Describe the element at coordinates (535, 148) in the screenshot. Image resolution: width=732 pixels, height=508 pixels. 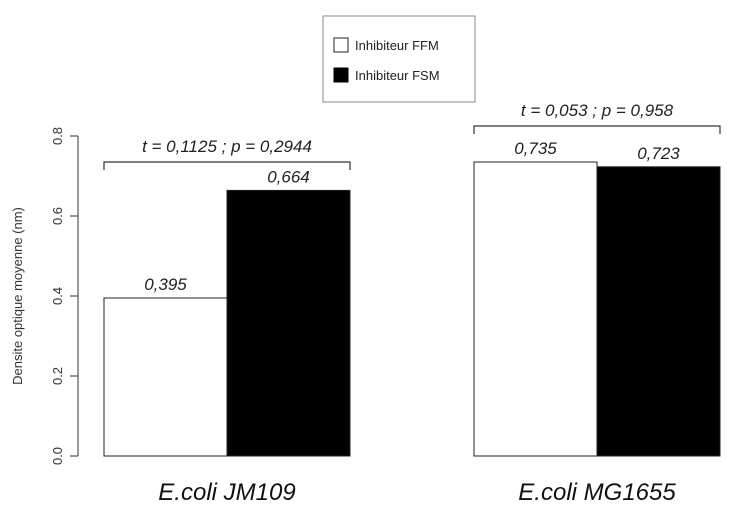
I see `data-label-ffm-1: 0,735` at that location.